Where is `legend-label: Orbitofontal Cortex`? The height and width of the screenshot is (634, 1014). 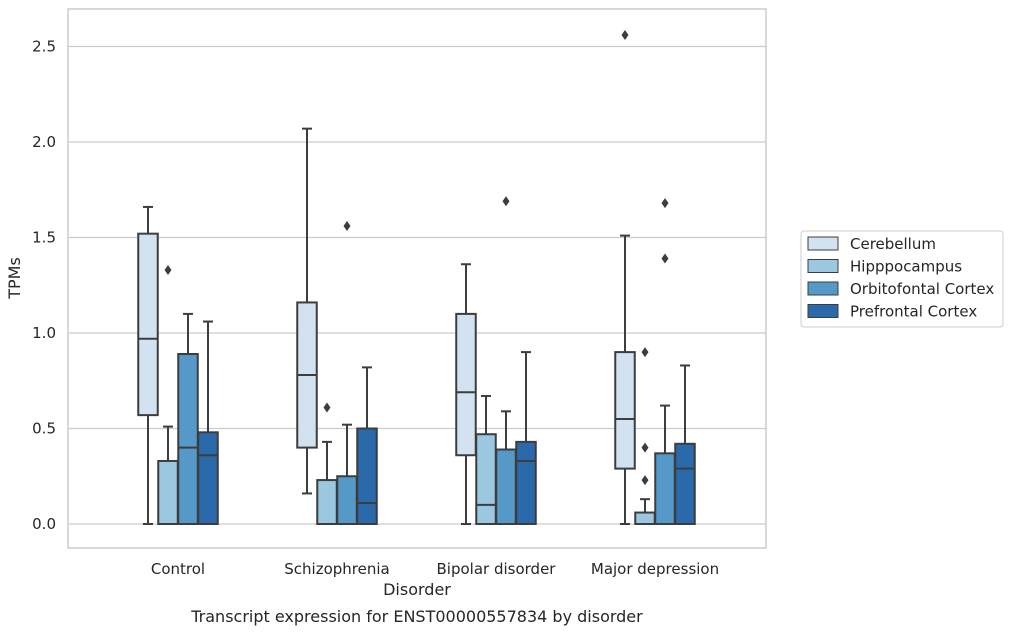
legend-label: Orbitofontal Cortex is located at coordinates (922, 289).